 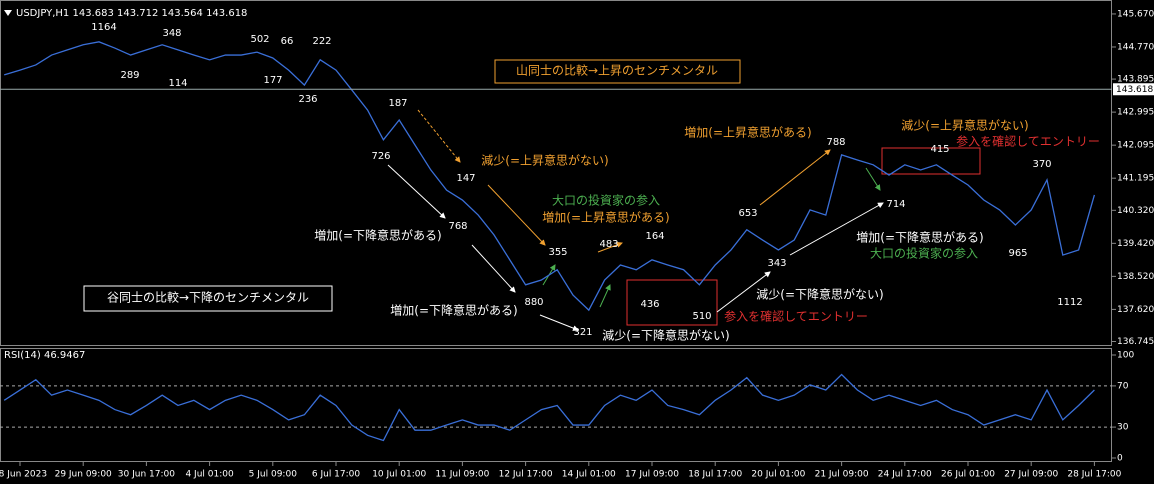 What do you see at coordinates (307, 99) in the screenshot?
I see `annotation: 236` at bounding box center [307, 99].